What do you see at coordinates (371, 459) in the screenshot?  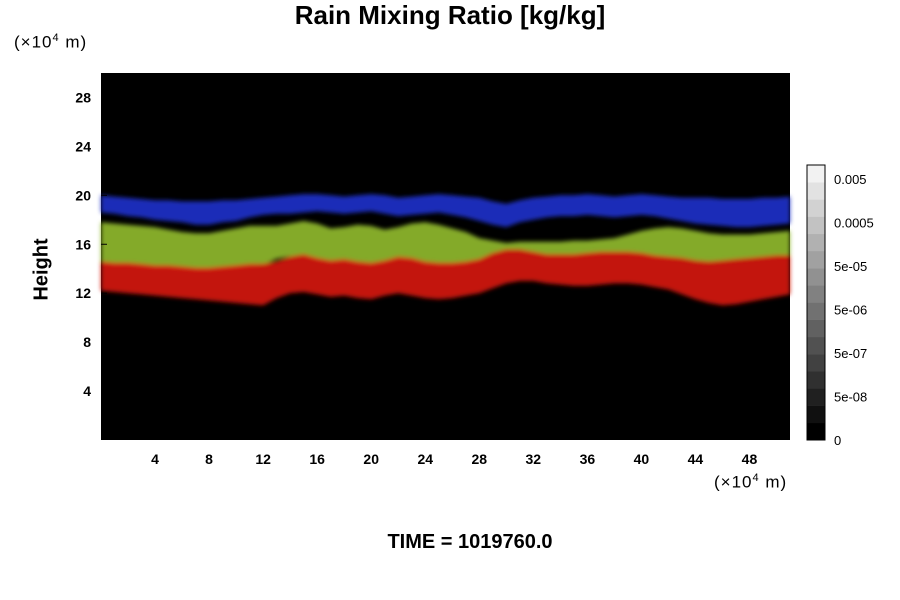 I see `x-tick-label: 20` at bounding box center [371, 459].